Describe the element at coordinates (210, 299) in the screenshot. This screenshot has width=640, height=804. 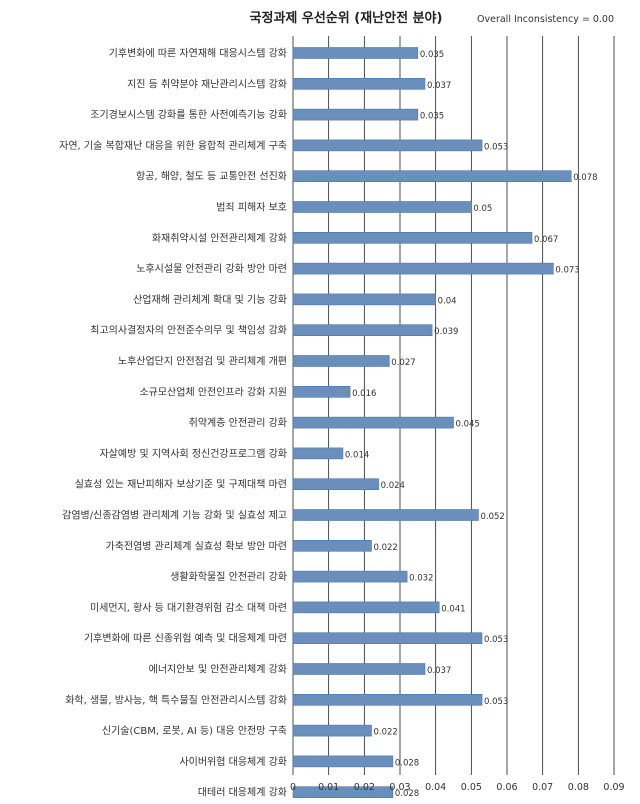
I see `category-label: 산업재해 관리체계 확대 및 기능 강화` at that location.